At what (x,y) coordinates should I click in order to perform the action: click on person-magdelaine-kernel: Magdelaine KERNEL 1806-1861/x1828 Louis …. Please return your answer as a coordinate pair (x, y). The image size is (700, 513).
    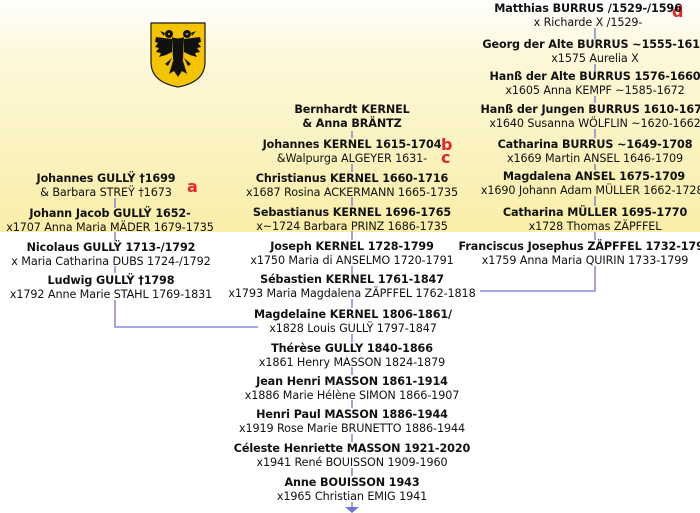
    Looking at the image, I should click on (353, 321).